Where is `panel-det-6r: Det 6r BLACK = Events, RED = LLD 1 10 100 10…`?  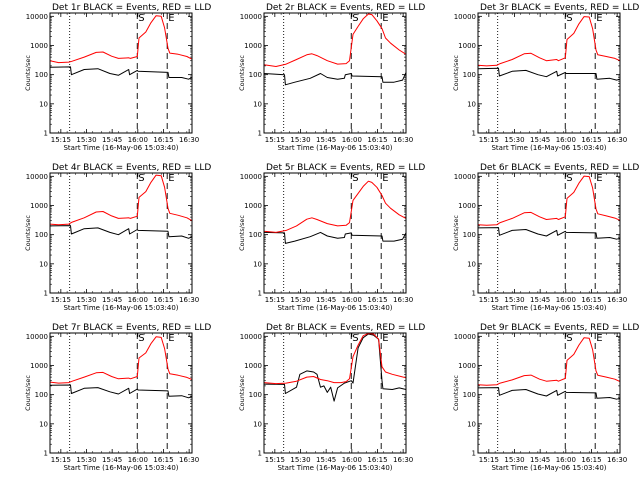 panel-det-6r: Det 6r BLACK = Events, RED = LLD 1 10 100 10… is located at coordinates (545, 237).